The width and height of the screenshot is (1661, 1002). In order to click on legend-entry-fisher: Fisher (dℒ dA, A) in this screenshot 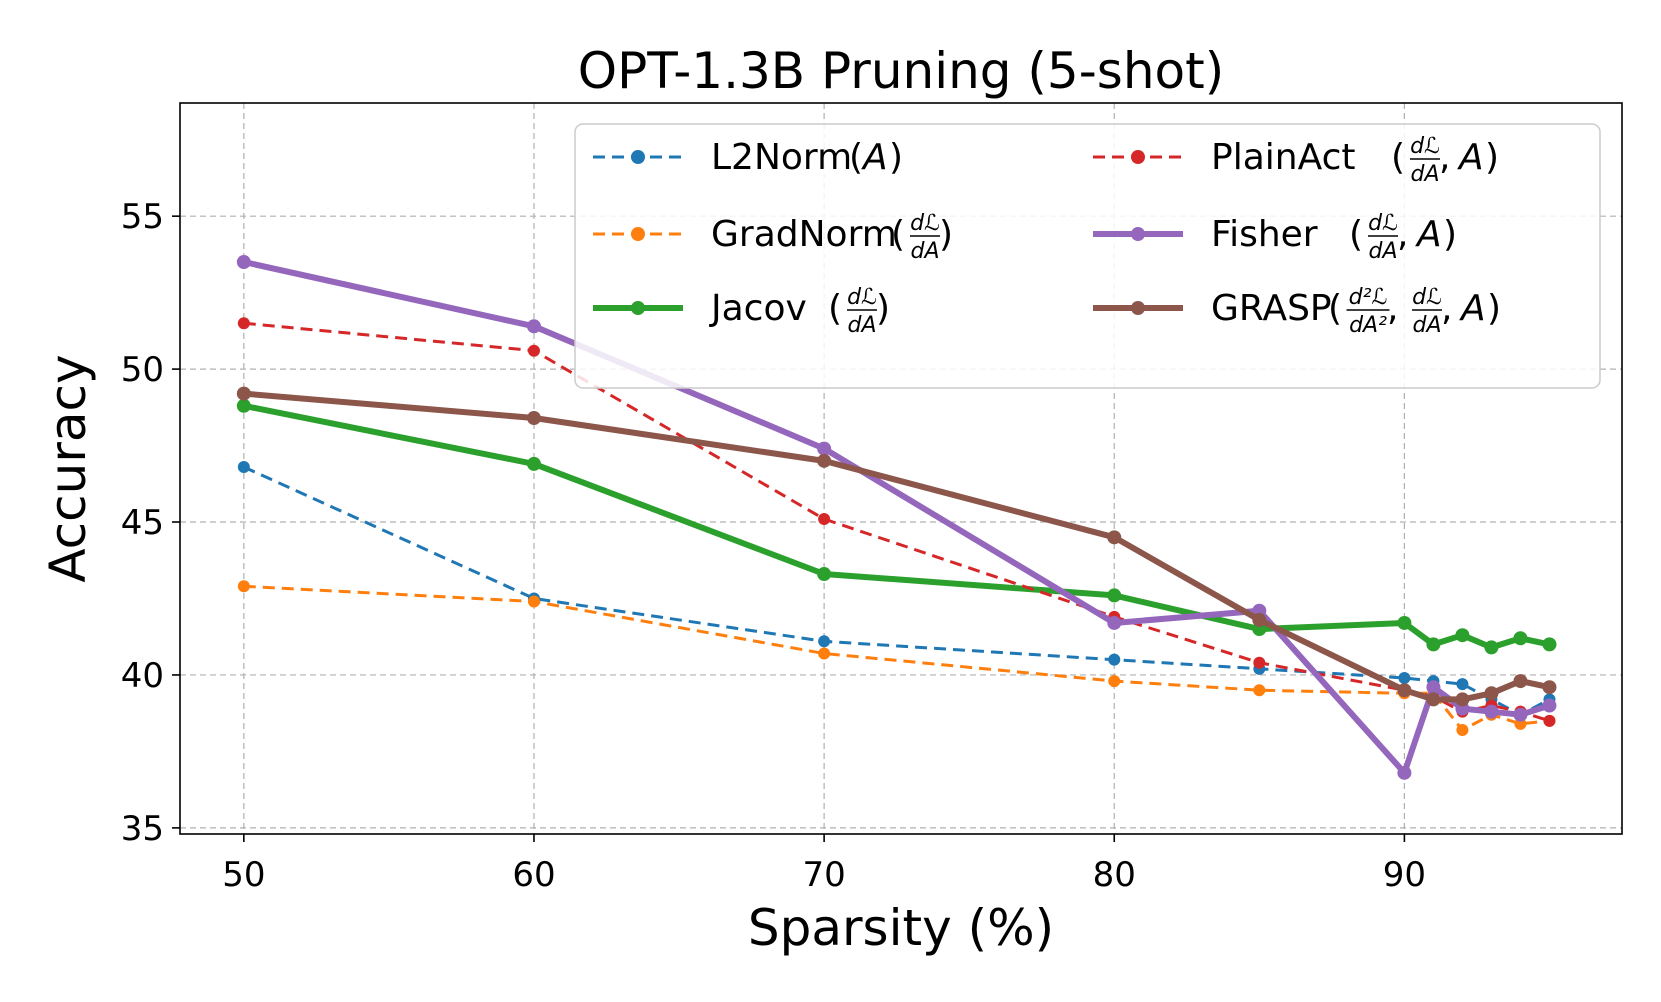, I will do `click(1275, 237)`.